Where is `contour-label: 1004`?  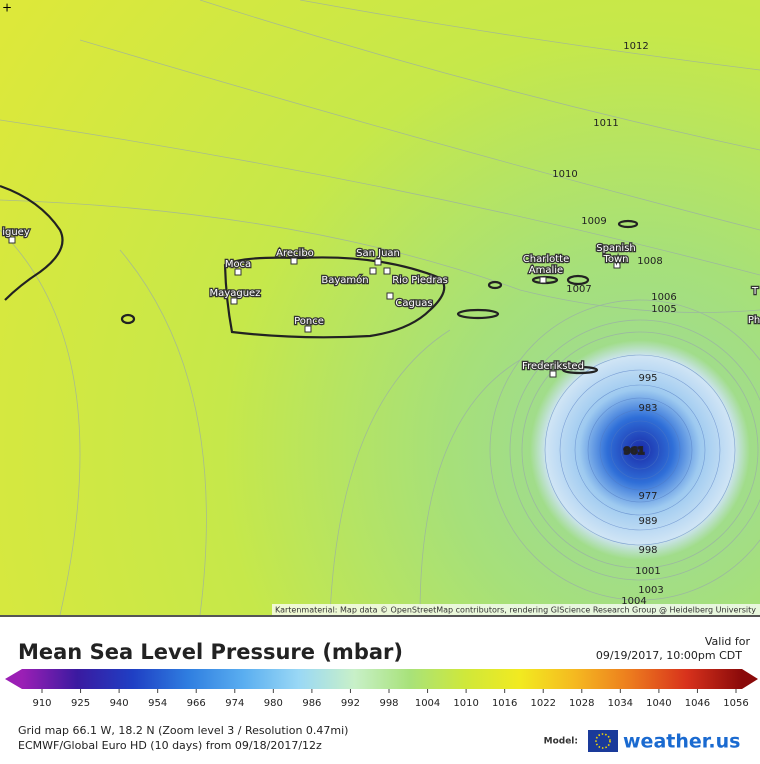 contour-label: 1004 is located at coordinates (633, 601).